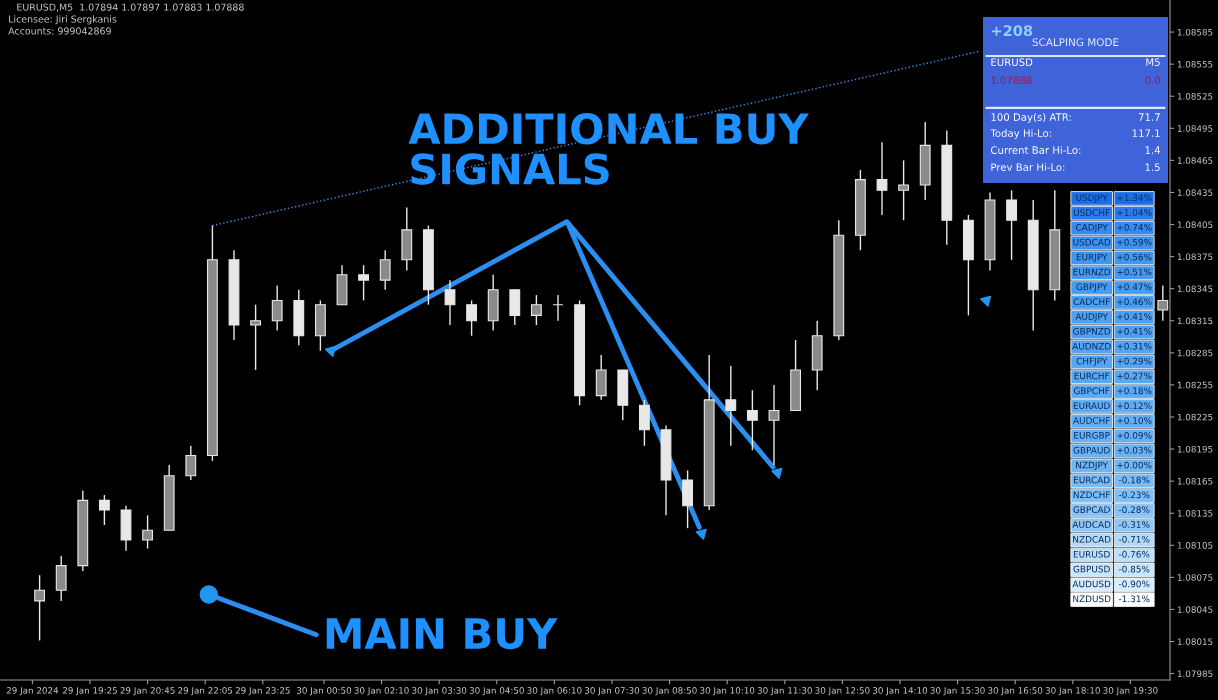 This screenshot has width=1218, height=700. What do you see at coordinates (1035, 150) in the screenshot?
I see `annotation: Current Bar Hi-Lo:` at bounding box center [1035, 150].